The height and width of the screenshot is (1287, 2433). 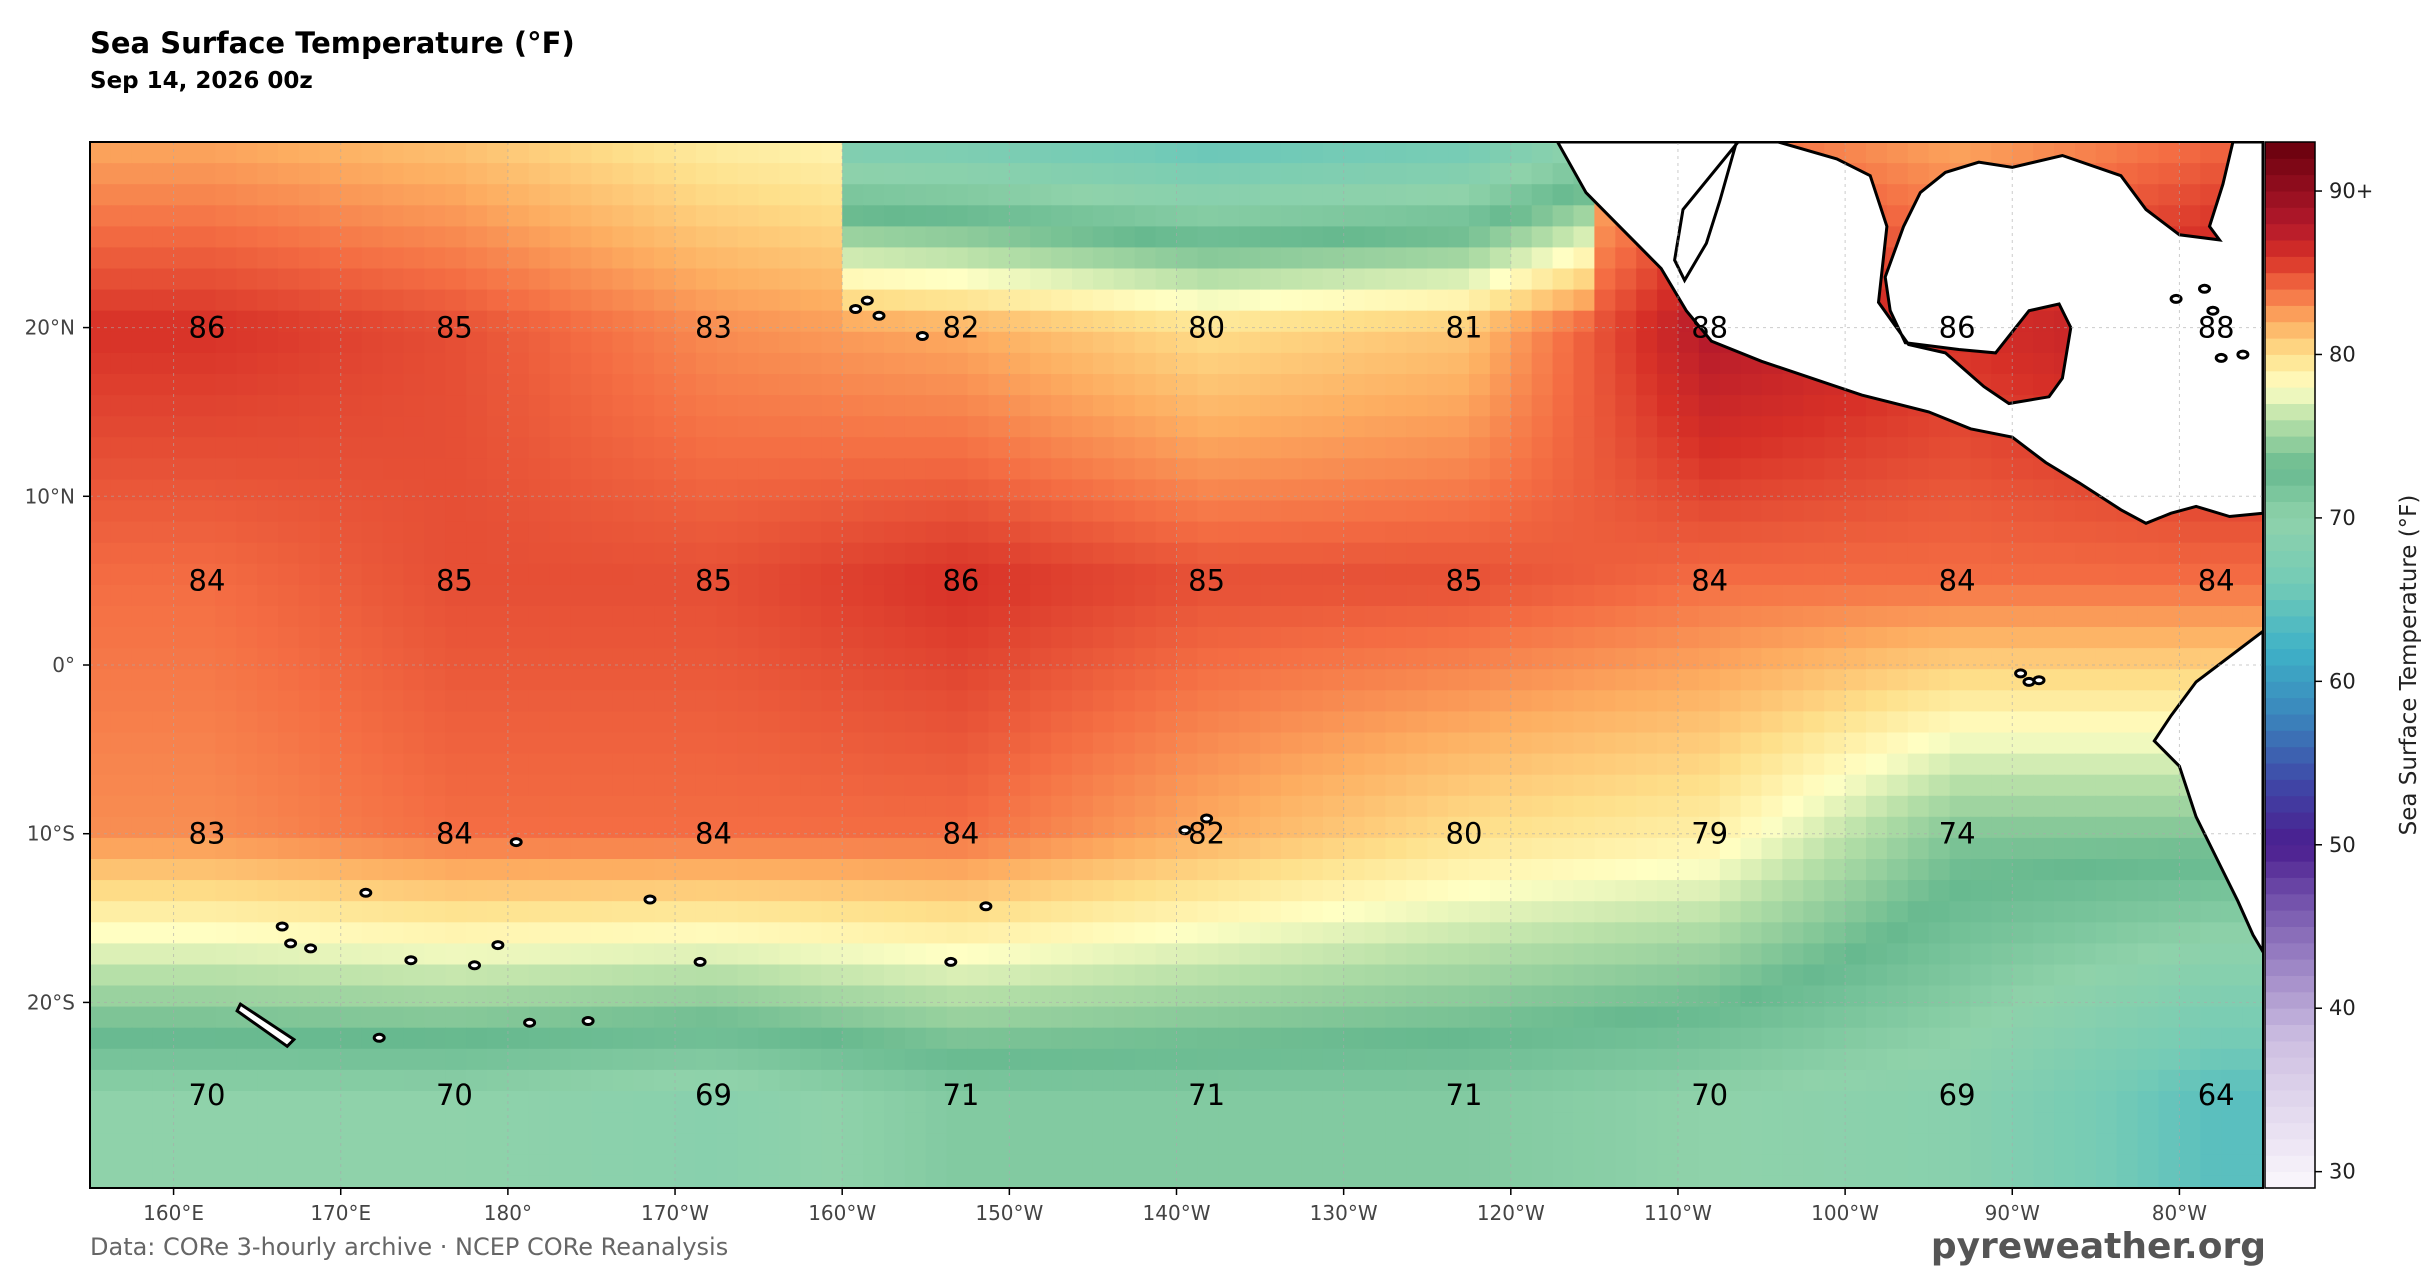 What do you see at coordinates (1707, 213) in the screenshot?
I see `land-baja` at bounding box center [1707, 213].